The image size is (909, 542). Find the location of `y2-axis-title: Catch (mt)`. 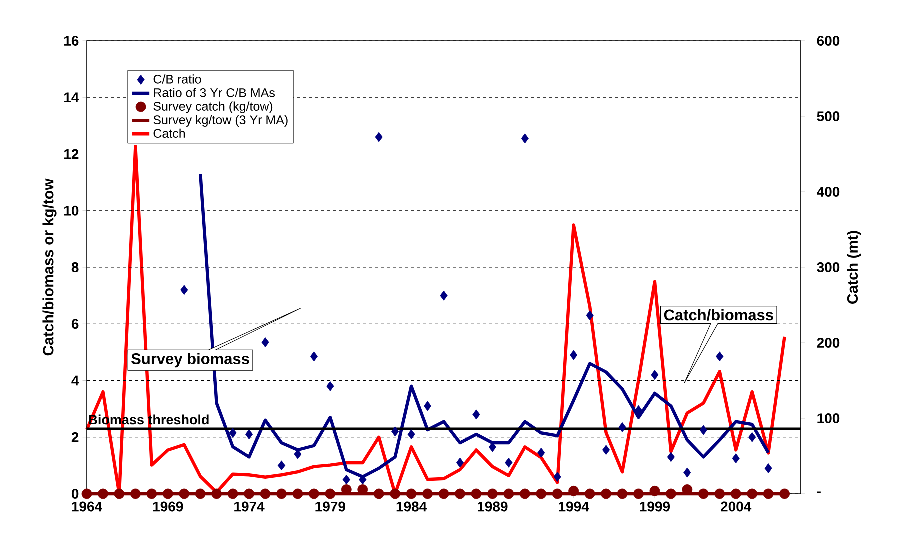

y2-axis-title: Catch (mt) is located at coordinates (854, 267).